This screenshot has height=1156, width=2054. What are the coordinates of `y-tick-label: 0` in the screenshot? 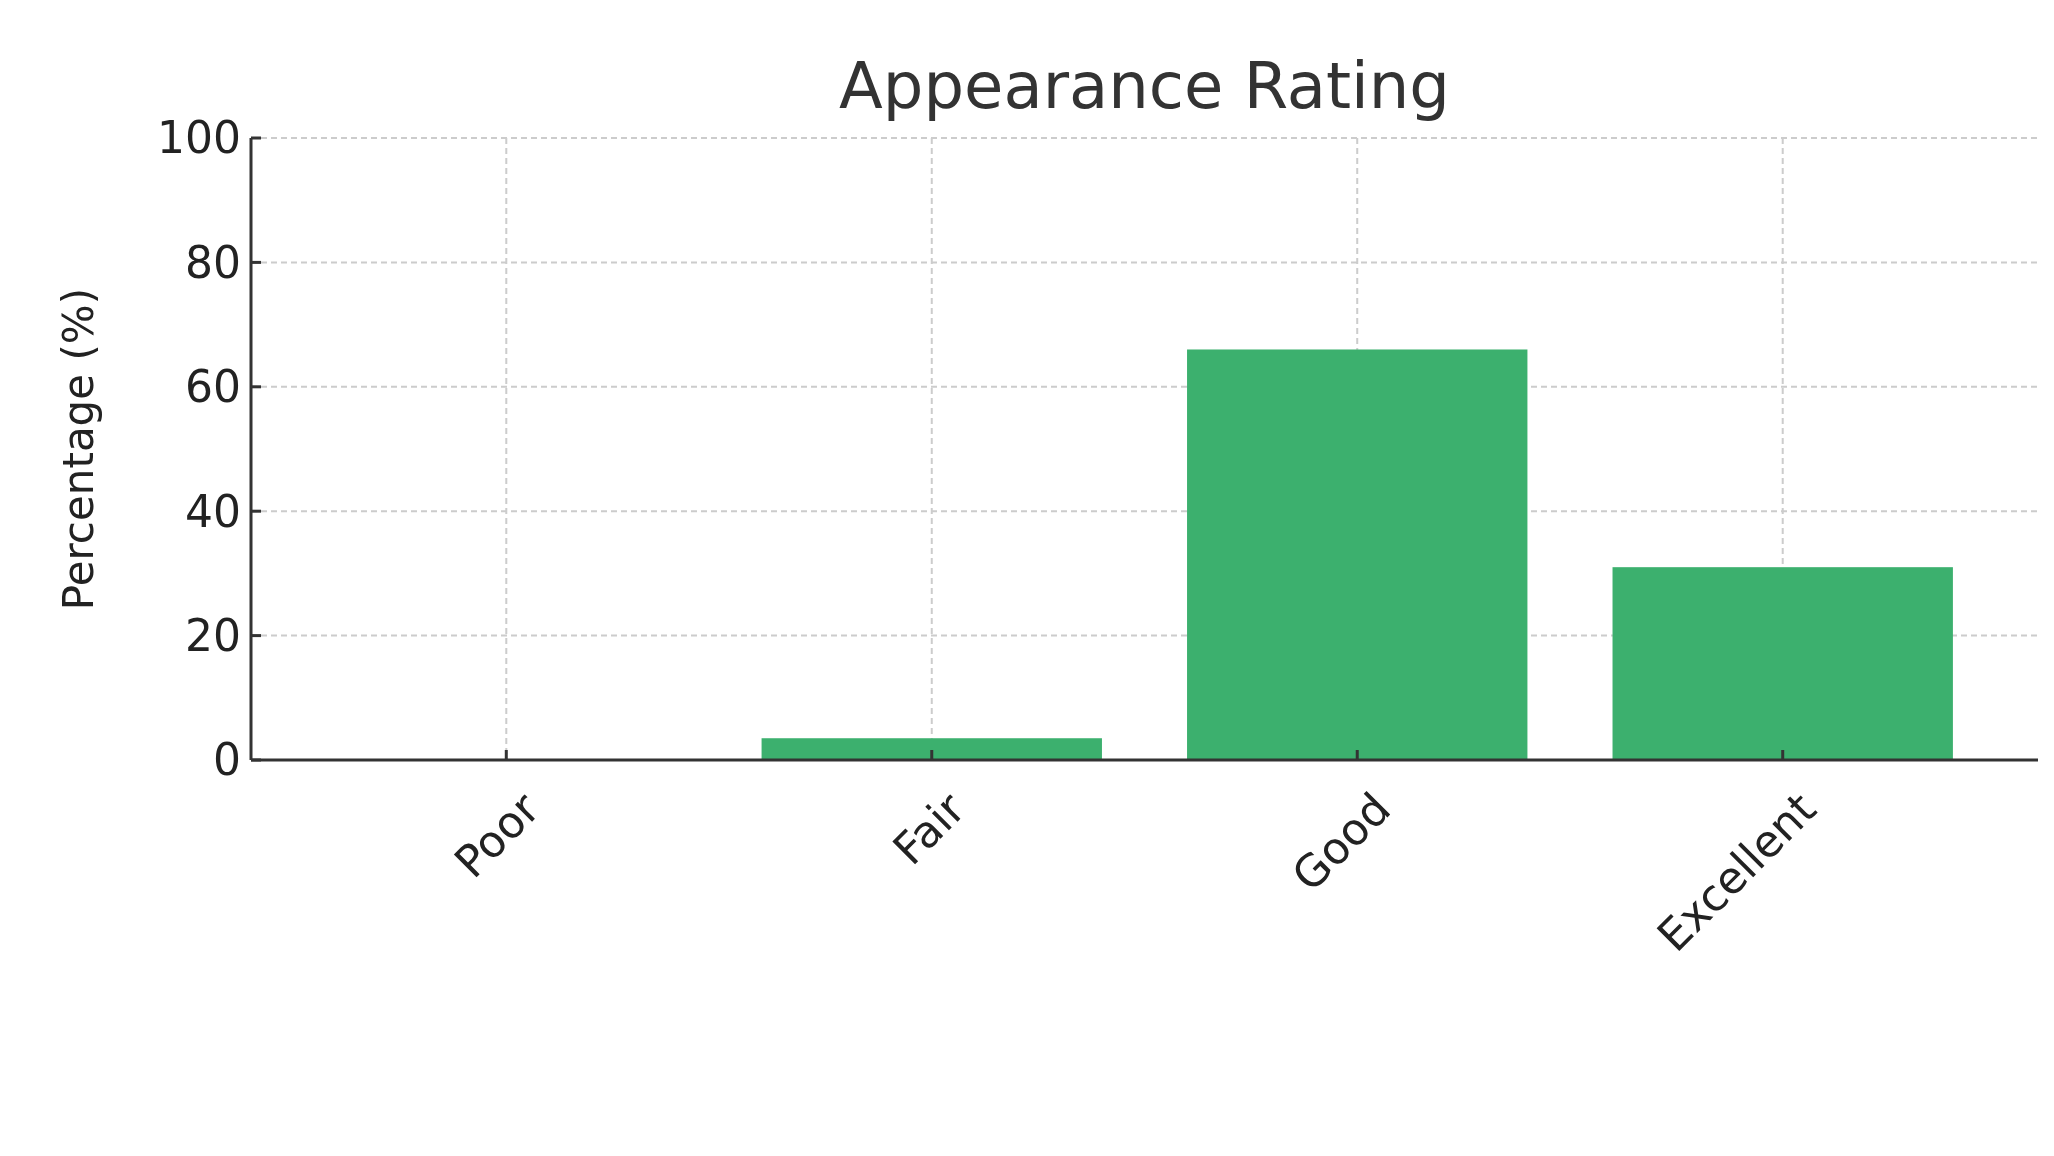 It's located at (227, 760).